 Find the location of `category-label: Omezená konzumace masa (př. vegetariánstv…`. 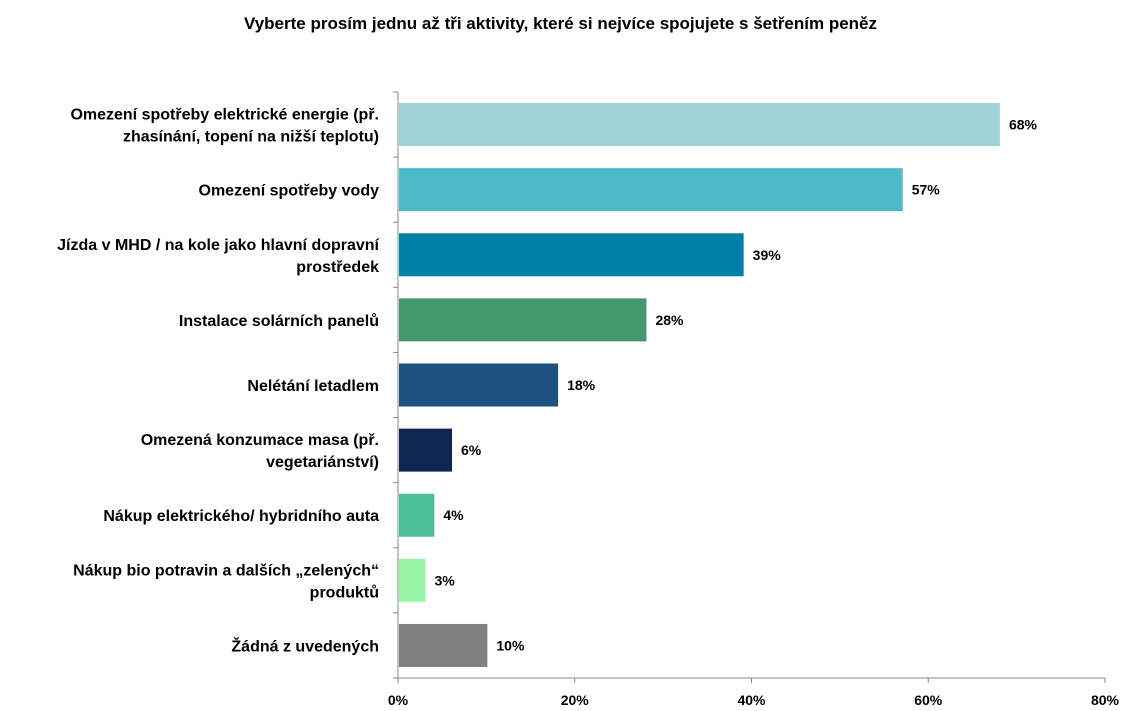

category-label: Omezená konzumace masa (př. vegetariánstv… is located at coordinates (260, 451).